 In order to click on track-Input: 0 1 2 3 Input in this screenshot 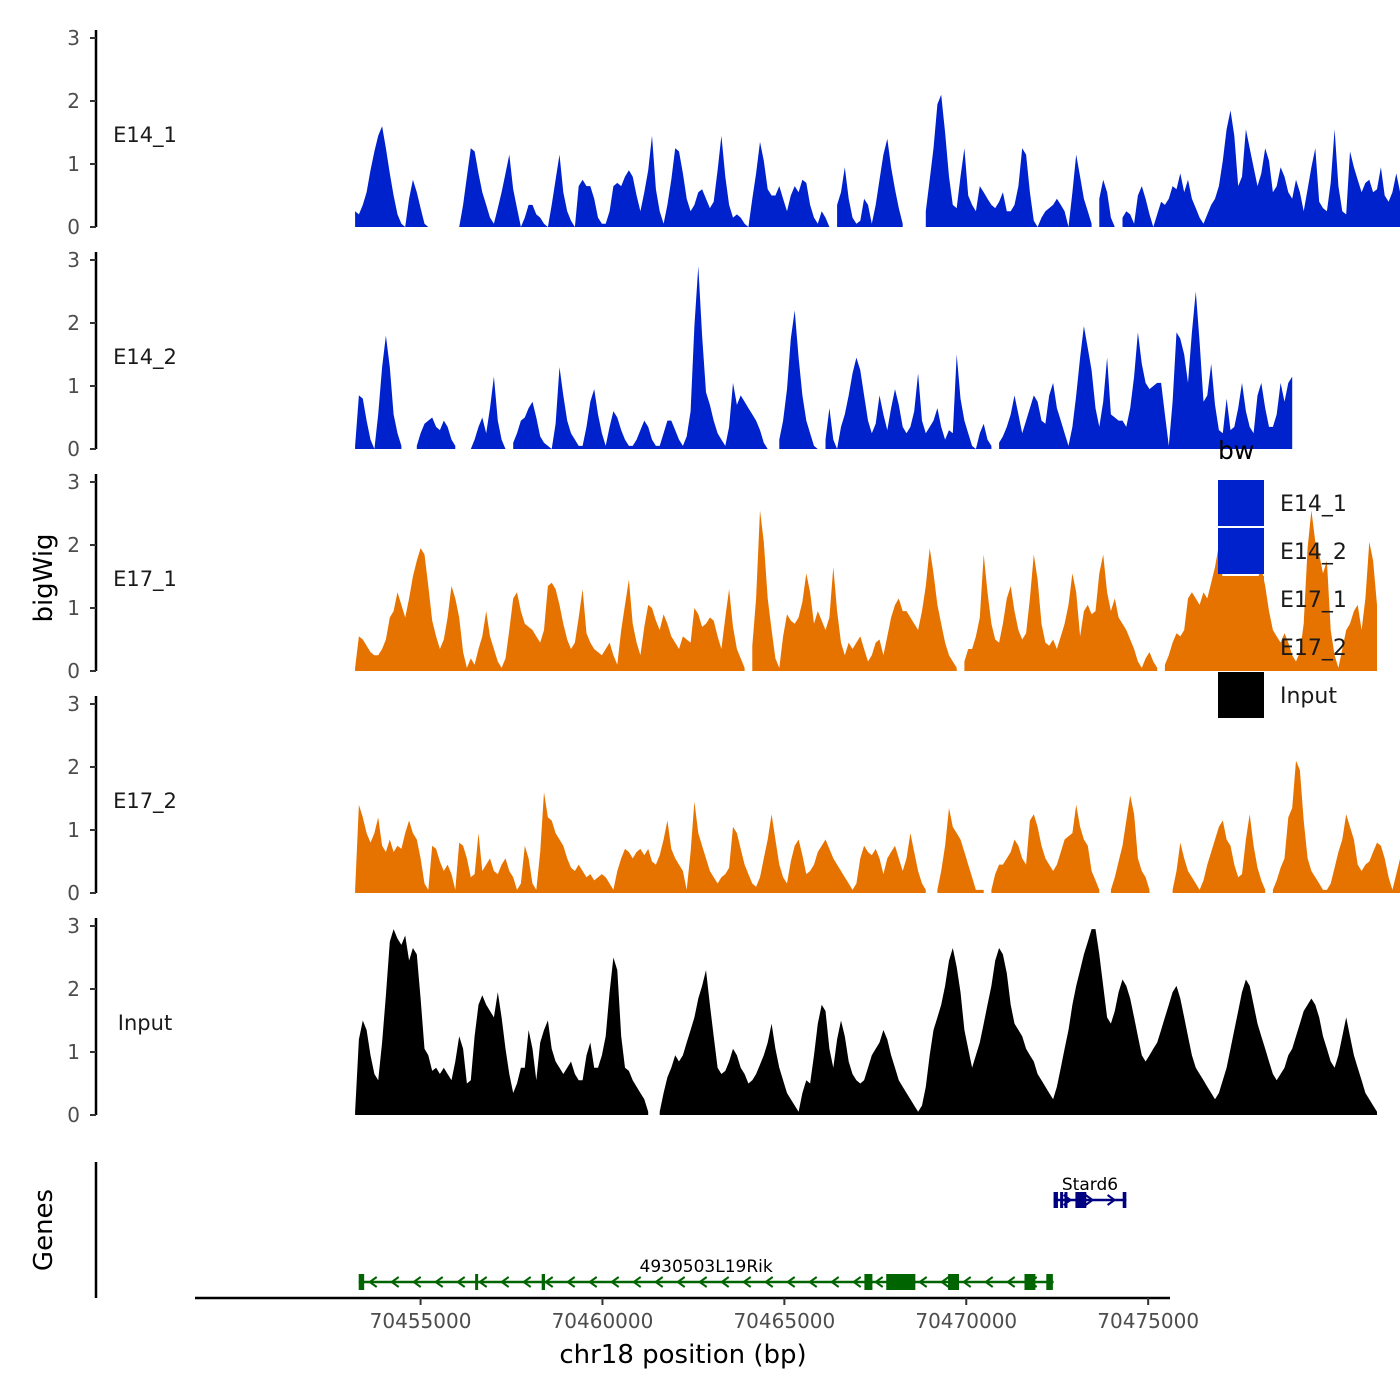, I will do `click(722, 1020)`.